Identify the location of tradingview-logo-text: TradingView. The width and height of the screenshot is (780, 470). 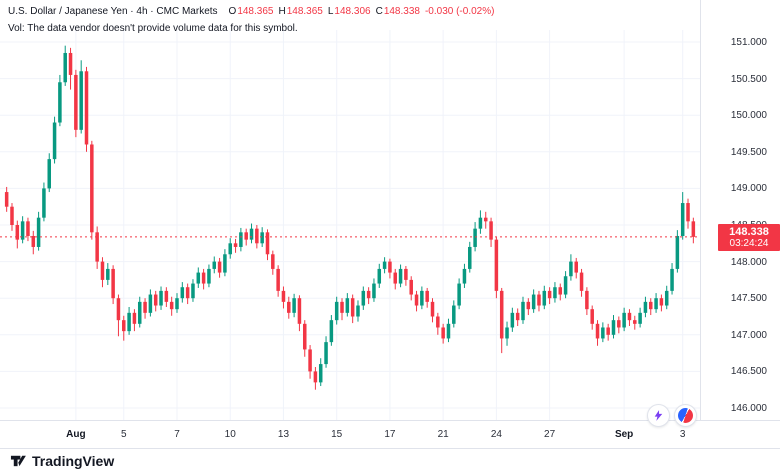
(73, 460).